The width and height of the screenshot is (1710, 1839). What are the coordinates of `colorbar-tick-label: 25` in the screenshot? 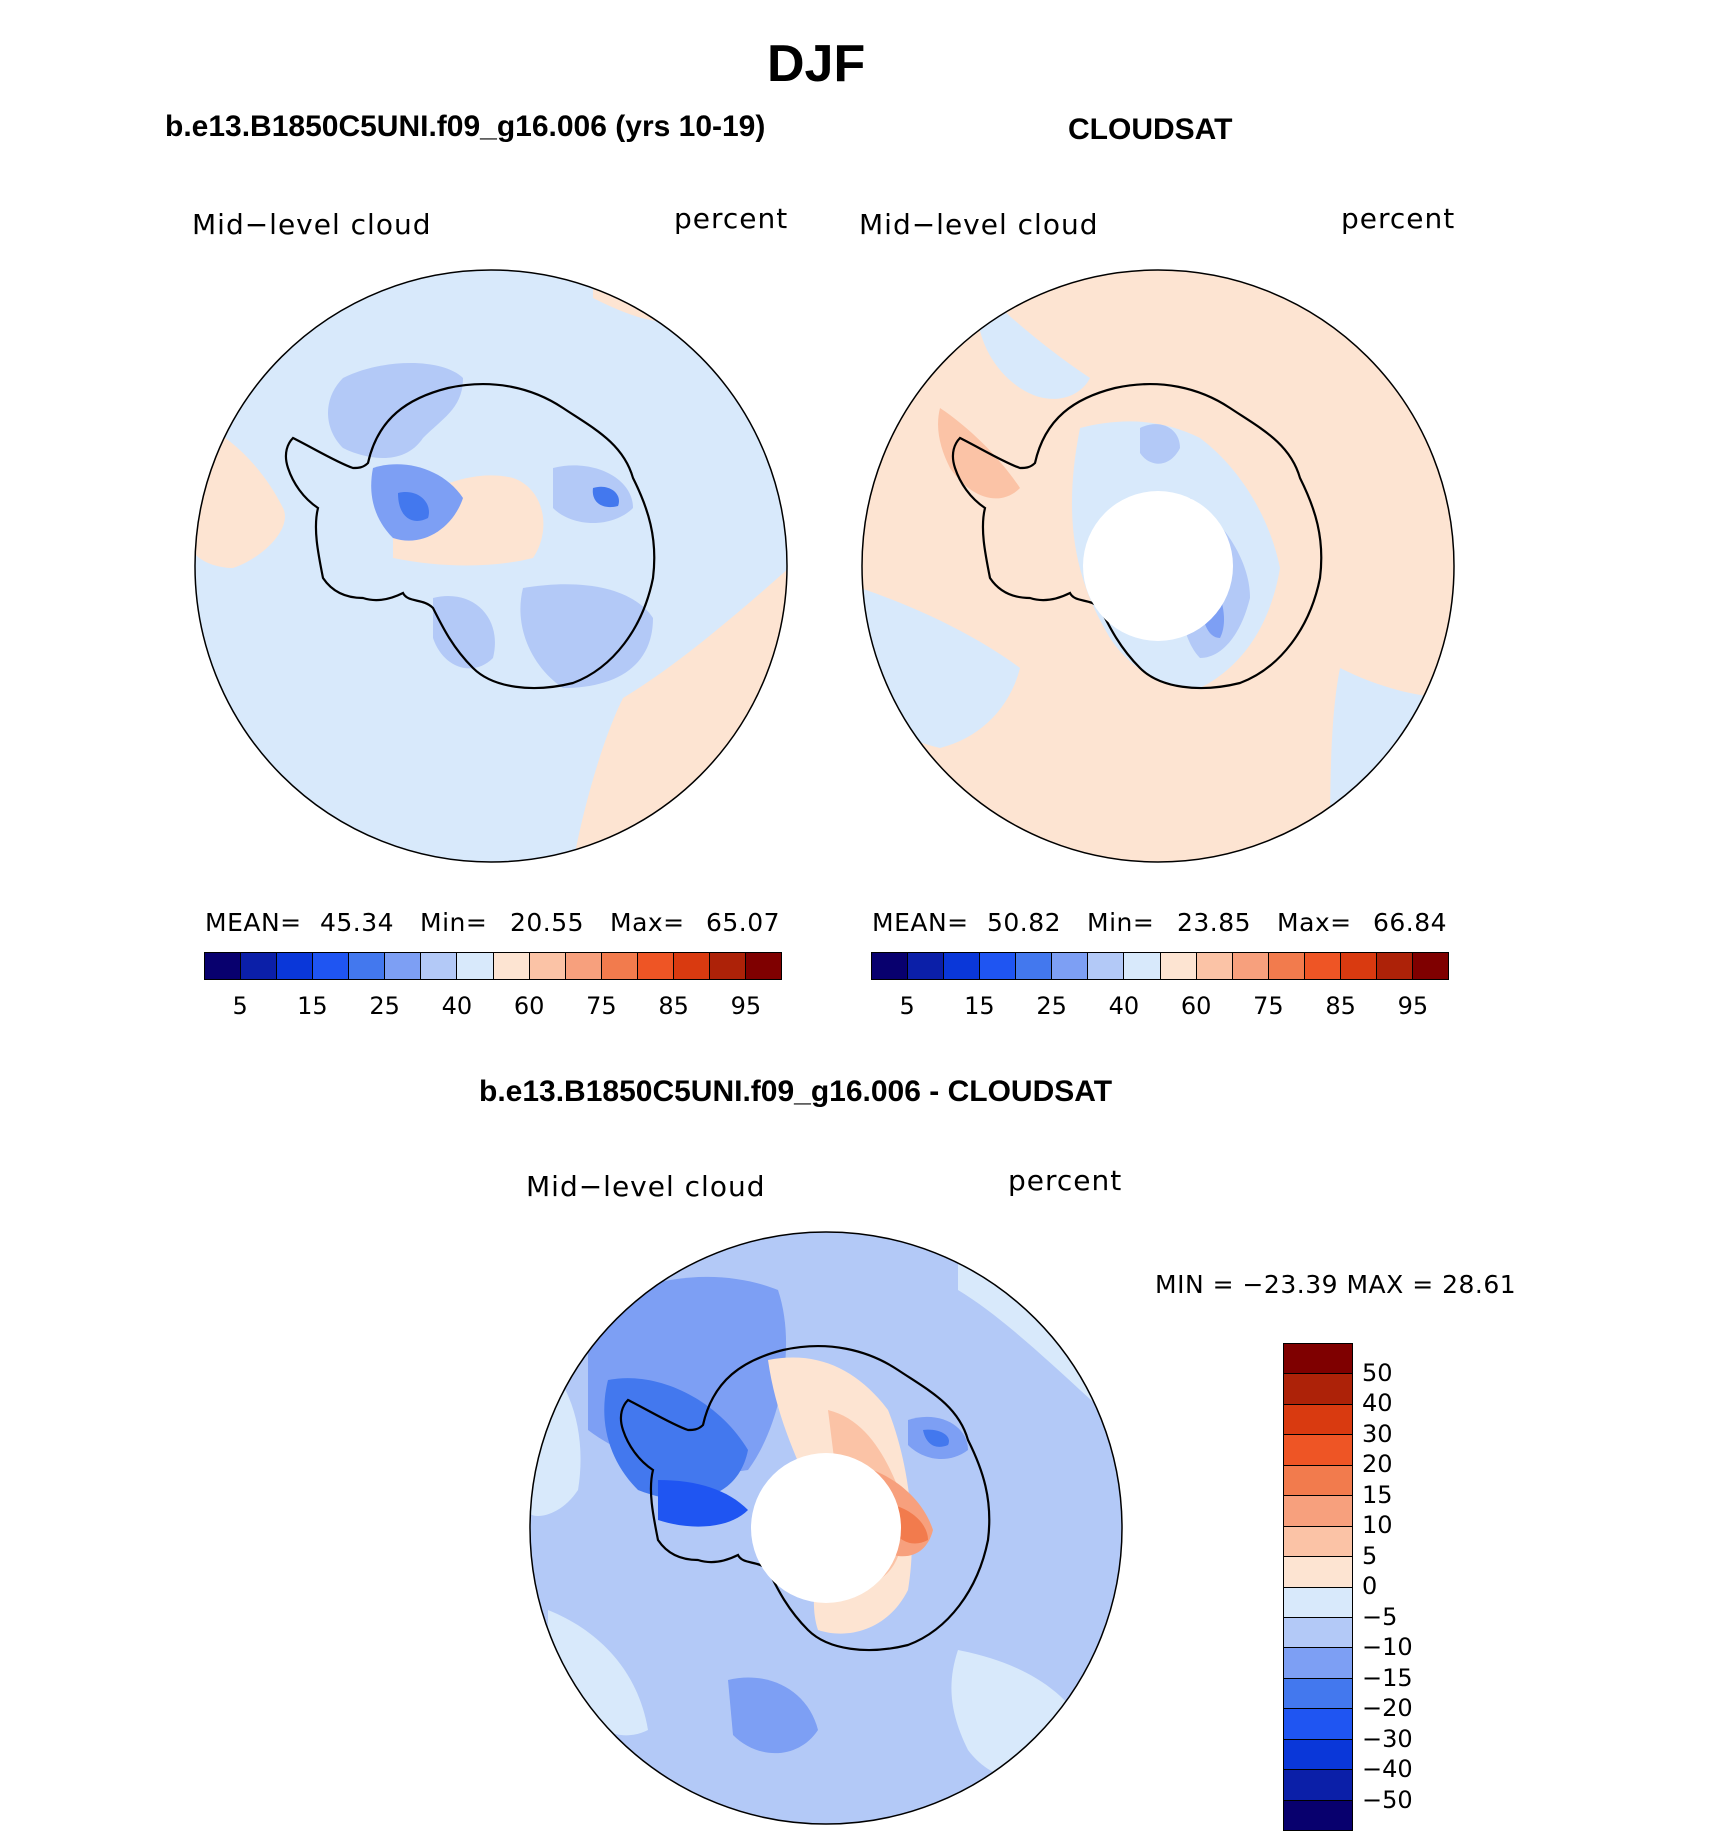 It's located at (1051, 1006).